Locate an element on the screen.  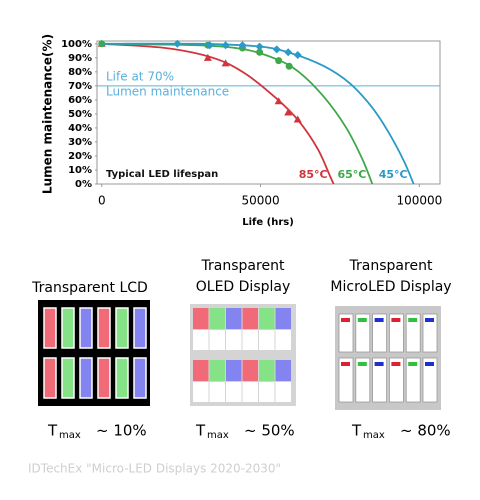
panel-title: Transparent LCD is located at coordinates (89, 288).